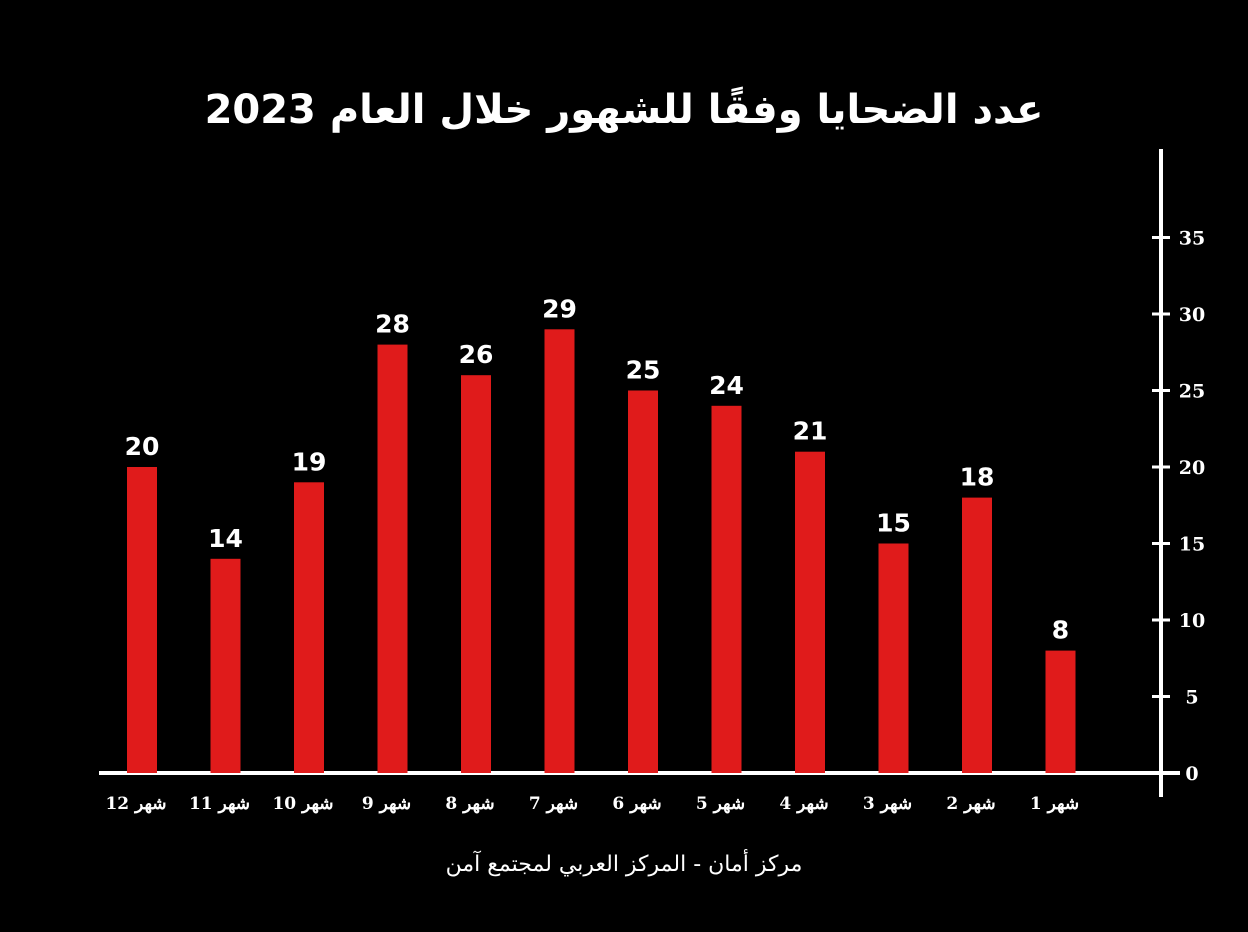 The width and height of the screenshot is (1248, 932). Describe the element at coordinates (810, 431) in the screenshot. I see `bar-value-label: 21` at that location.